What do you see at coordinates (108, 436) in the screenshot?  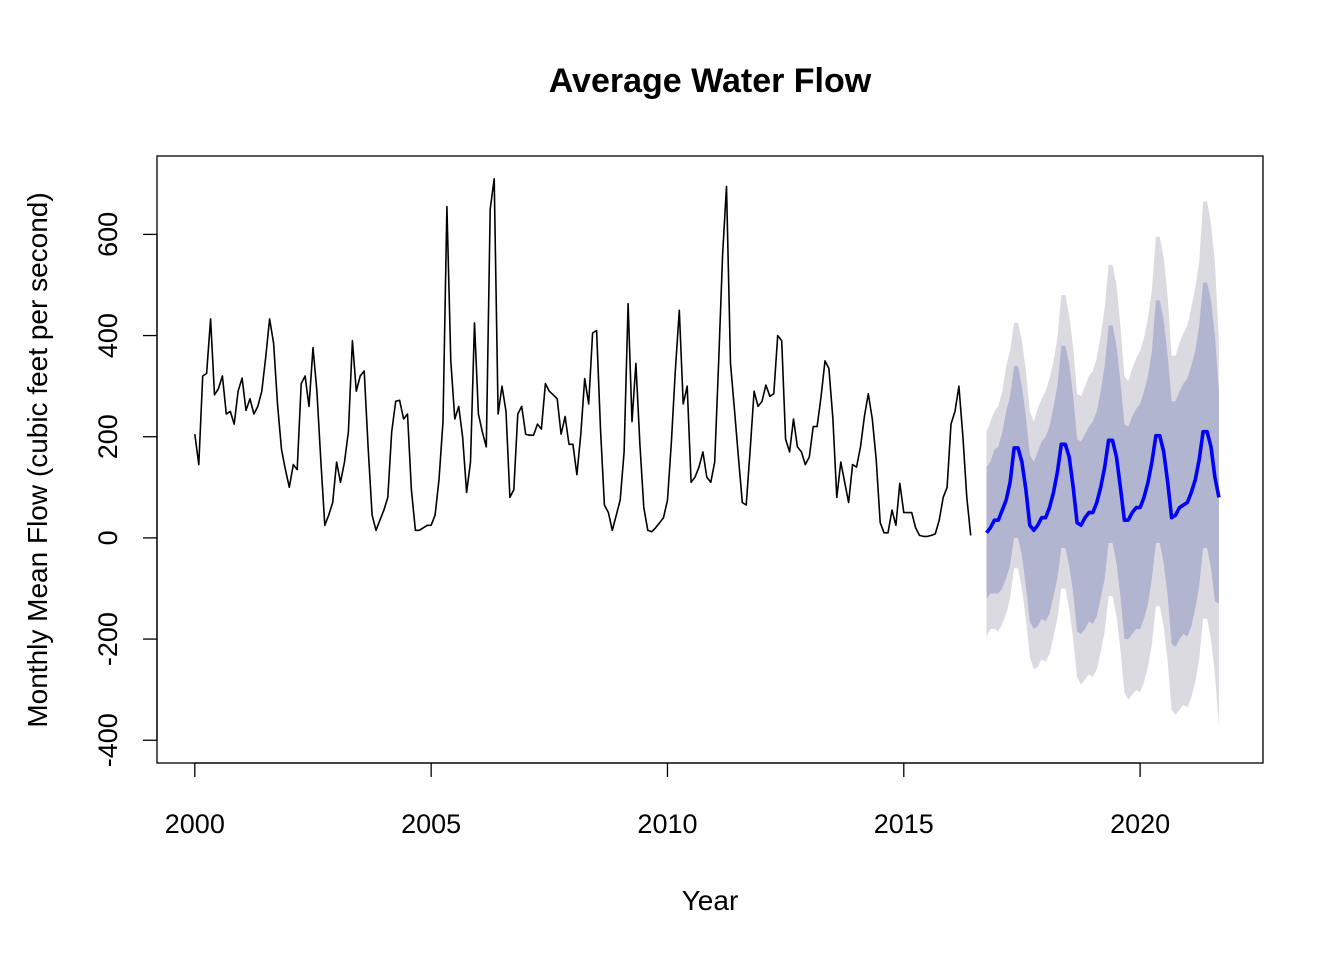 I see `y-tick-label: 200` at bounding box center [108, 436].